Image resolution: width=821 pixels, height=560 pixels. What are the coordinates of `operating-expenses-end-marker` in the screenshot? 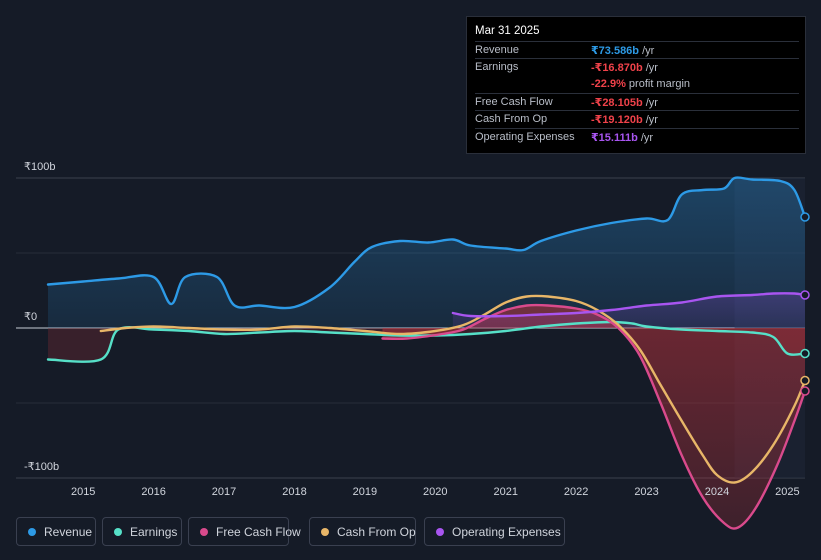 It's located at (805, 295).